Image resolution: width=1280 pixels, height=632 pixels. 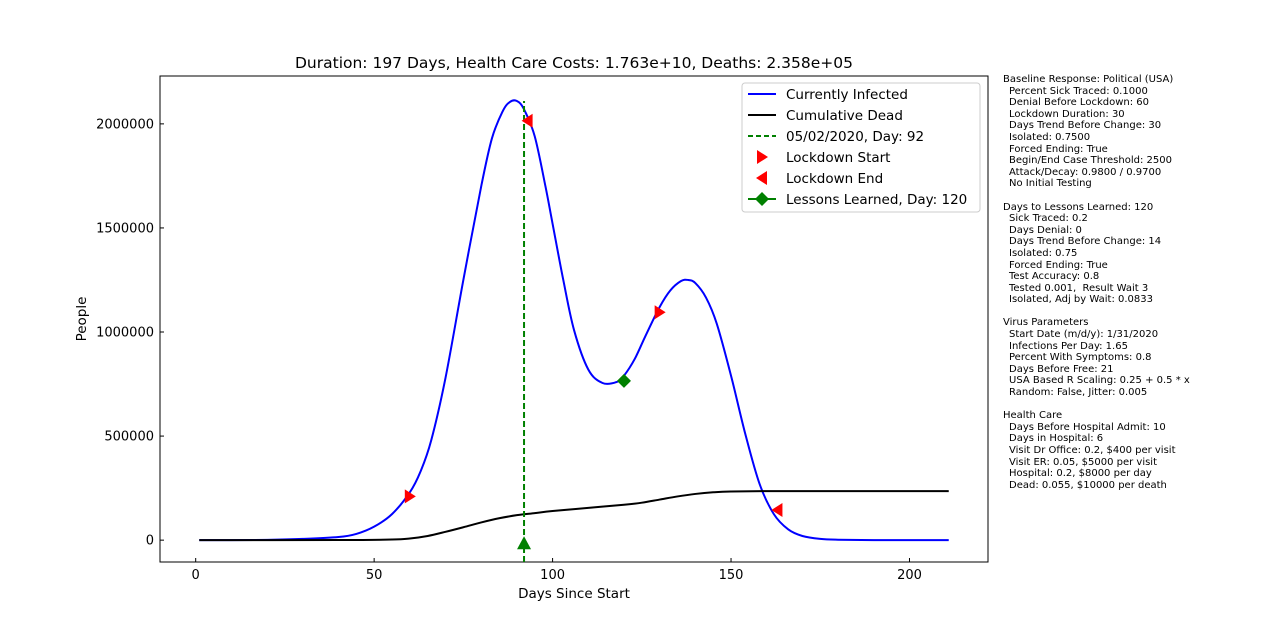 What do you see at coordinates (1043, 253) in the screenshot?
I see `parameter-line: Isolated: 0.75` at bounding box center [1043, 253].